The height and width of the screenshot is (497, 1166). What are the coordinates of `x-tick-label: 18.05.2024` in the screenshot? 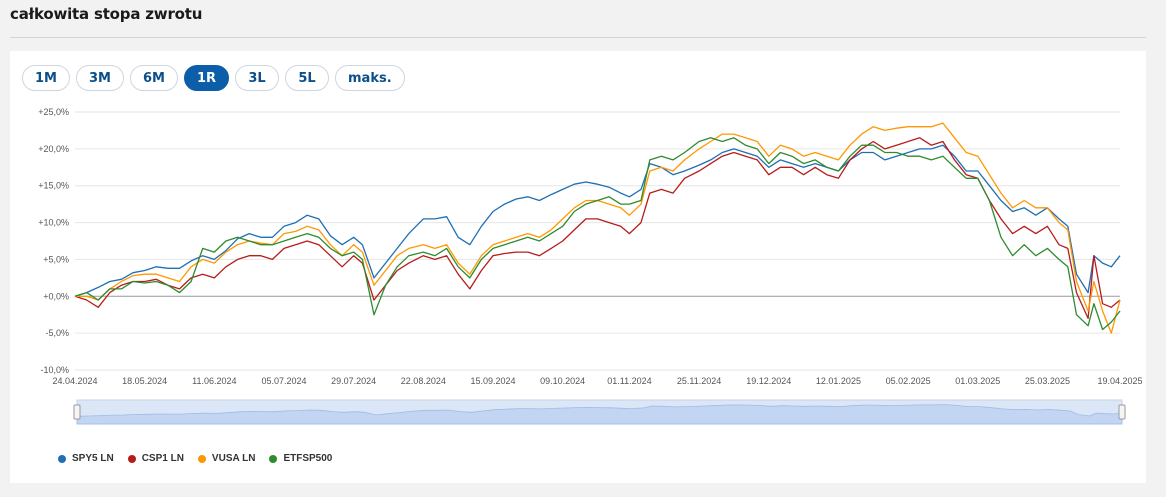 It's located at (144, 381).